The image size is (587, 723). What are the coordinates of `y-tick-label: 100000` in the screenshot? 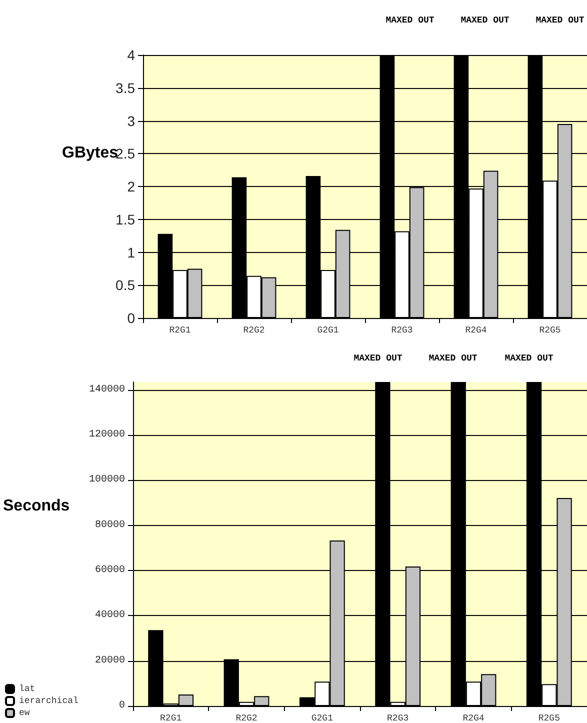 It's located at (106, 480).